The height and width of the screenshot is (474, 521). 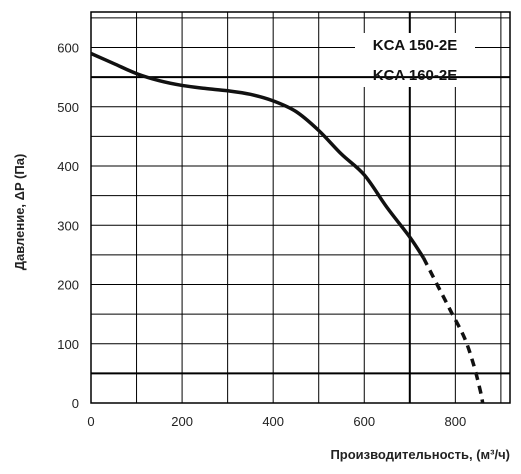 I want to click on x-axis-ticks: 0 200 400 600 800, so click(x=276, y=421).